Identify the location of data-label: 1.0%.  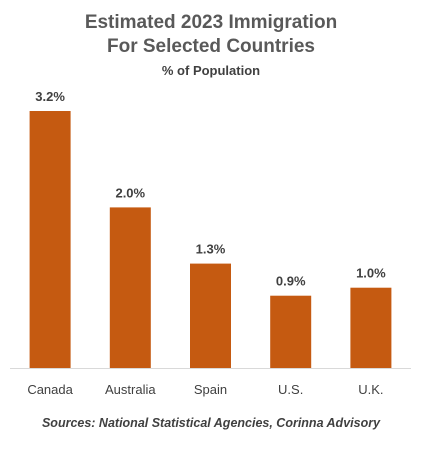
(371, 273).